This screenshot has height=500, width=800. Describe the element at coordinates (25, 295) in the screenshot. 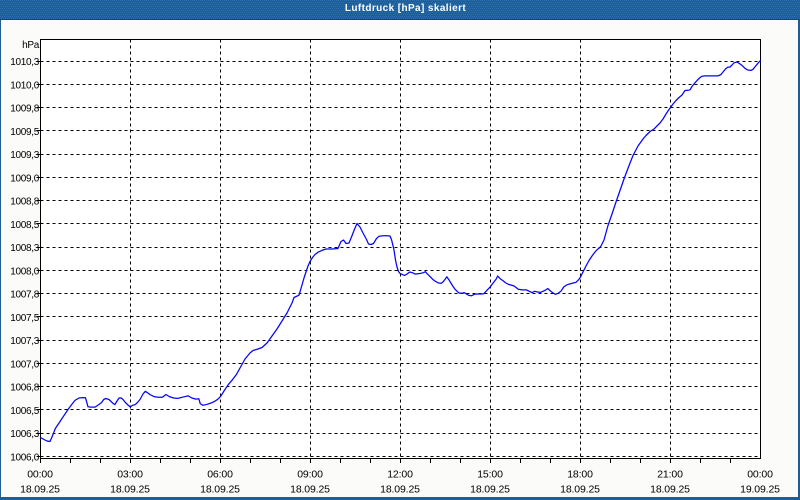

I see `svg-text: 1007,8` at that location.